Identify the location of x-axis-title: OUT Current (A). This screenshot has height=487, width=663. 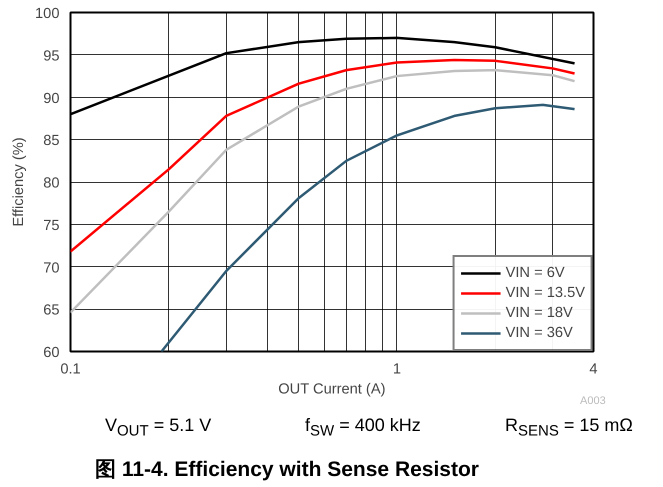
(332, 390).